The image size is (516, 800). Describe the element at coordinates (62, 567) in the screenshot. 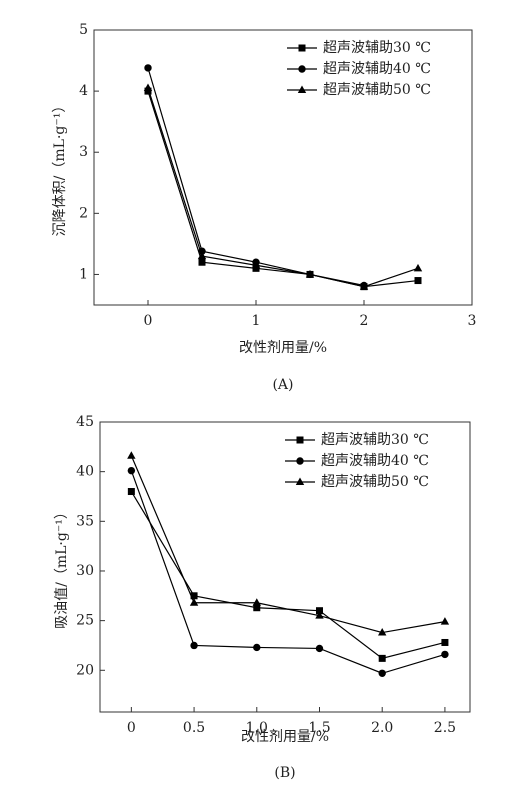

I see `y-axis-label: 吸油值/（mL·g⁻¹）` at that location.